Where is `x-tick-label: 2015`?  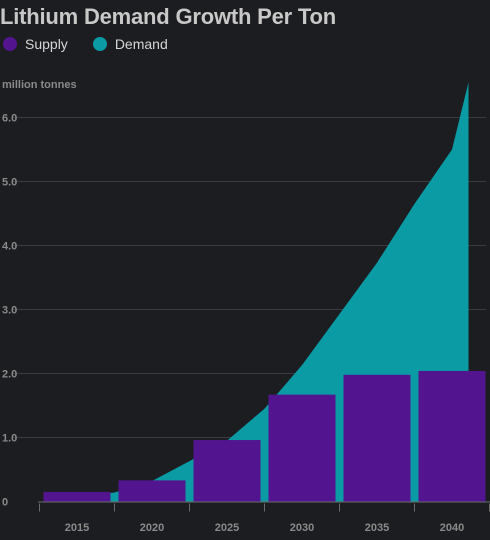
x-tick-label: 2015 is located at coordinates (77, 528).